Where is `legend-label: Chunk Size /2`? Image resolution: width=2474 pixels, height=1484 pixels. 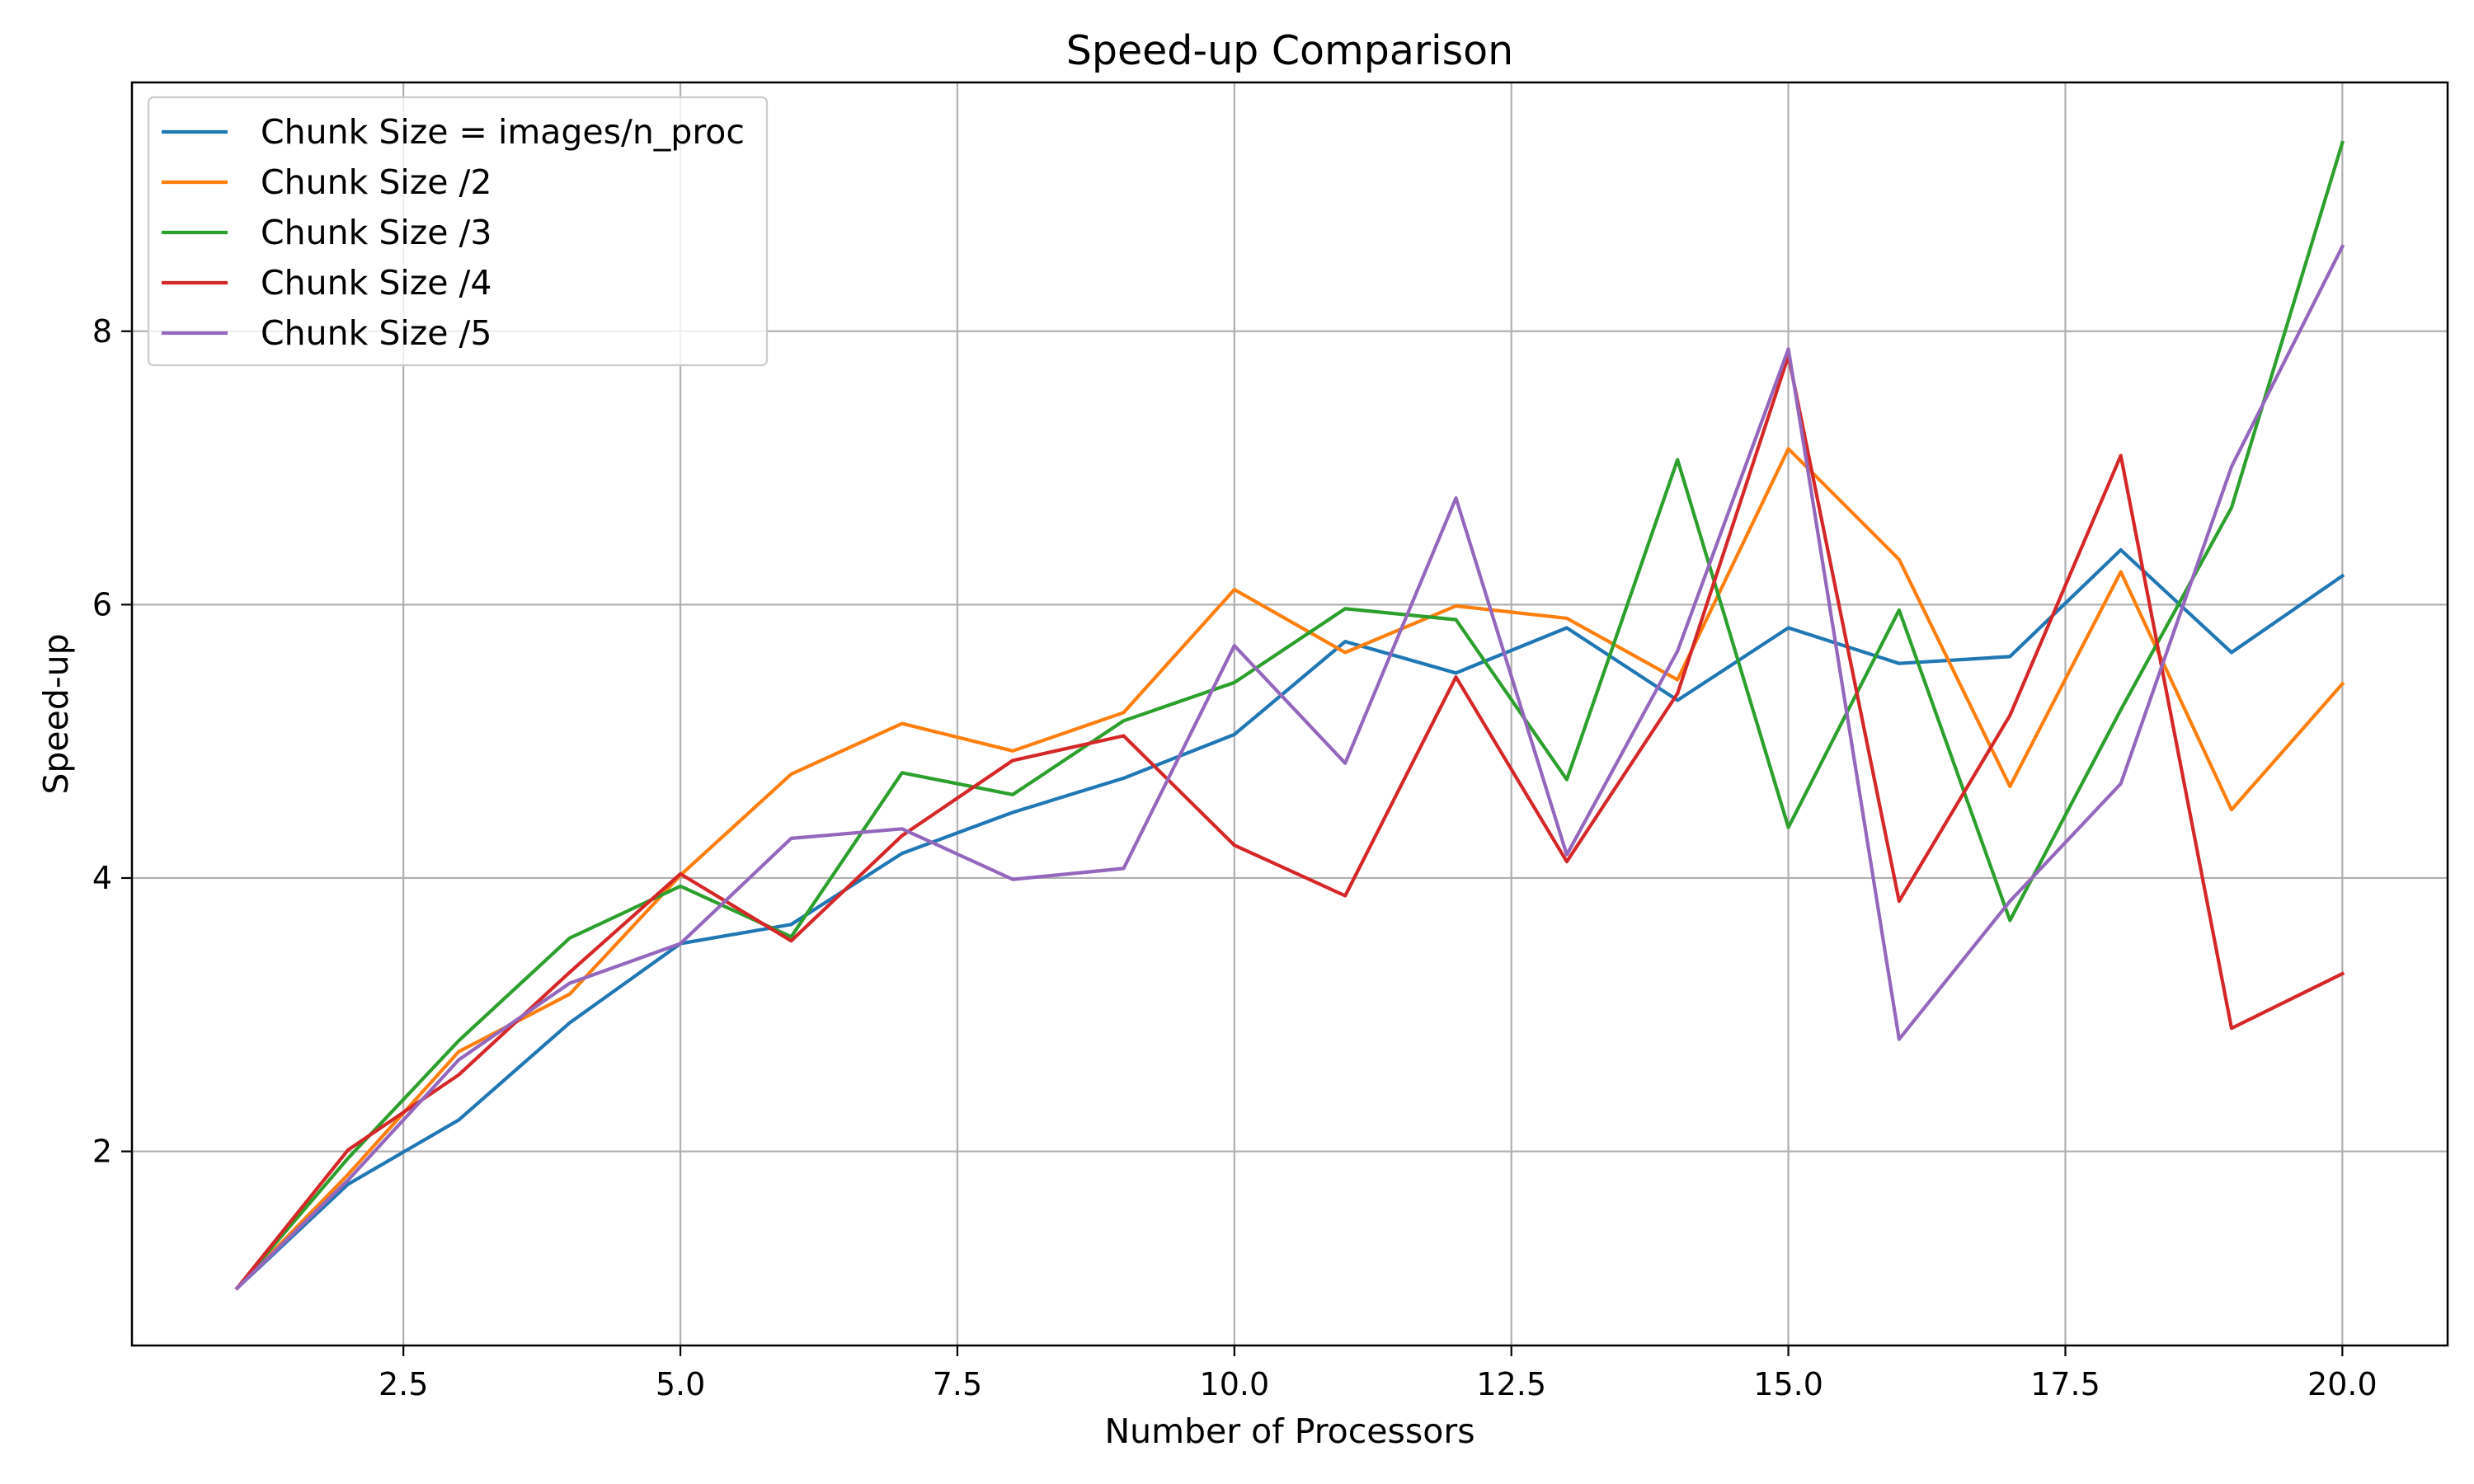
legend-label: Chunk Size /2 is located at coordinates (376, 182).